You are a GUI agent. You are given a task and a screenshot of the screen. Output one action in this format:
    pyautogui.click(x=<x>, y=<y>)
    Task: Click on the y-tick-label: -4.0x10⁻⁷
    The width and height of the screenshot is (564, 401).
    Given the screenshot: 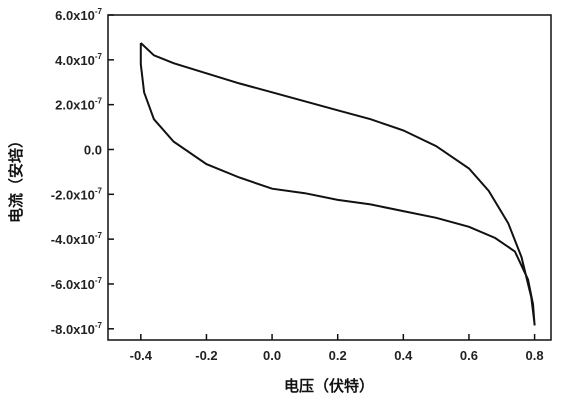 What is the action you would take?
    pyautogui.click(x=77, y=239)
    